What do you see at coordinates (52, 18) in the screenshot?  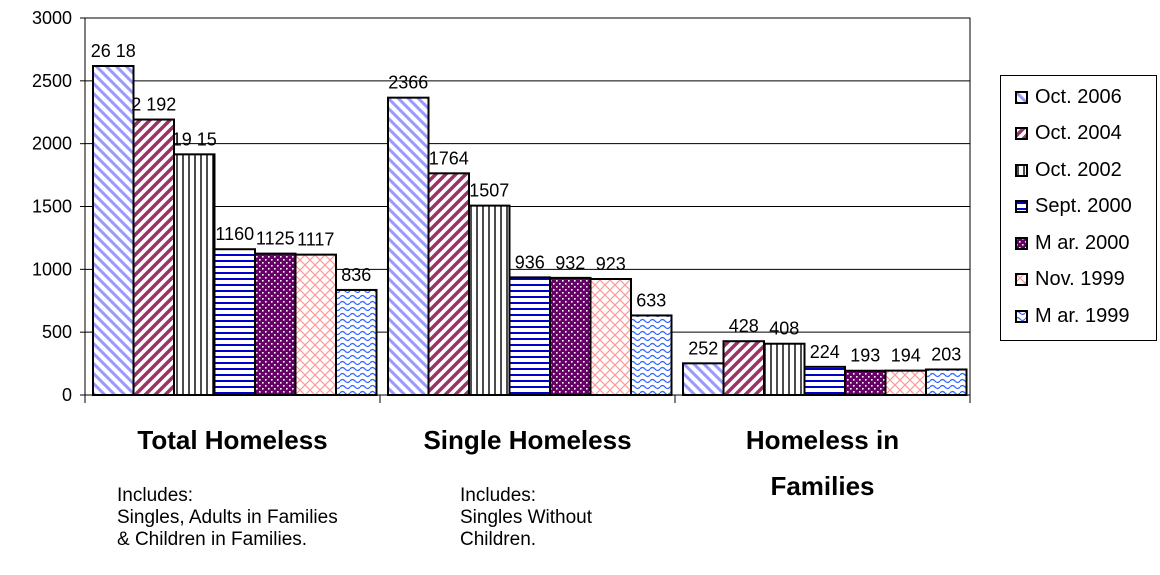 I see `y-tick-label-3000: 3000` at bounding box center [52, 18].